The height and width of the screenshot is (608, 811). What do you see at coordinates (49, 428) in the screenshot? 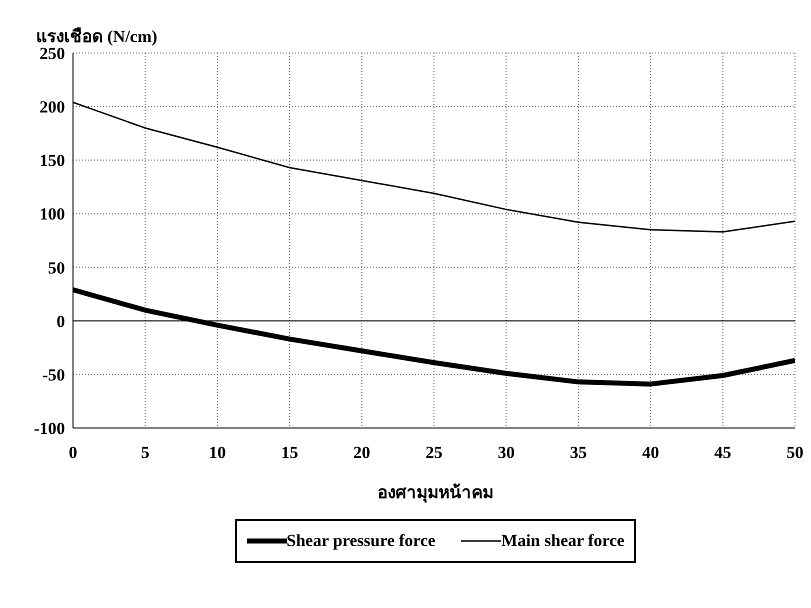
I see `y-tick-label: -100` at bounding box center [49, 428].